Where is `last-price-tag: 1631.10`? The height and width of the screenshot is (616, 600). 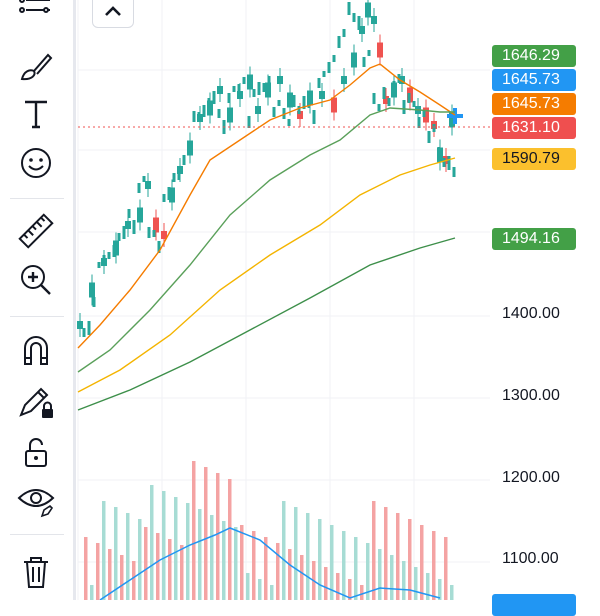
last-price-tag: 1631.10 is located at coordinates (534, 128).